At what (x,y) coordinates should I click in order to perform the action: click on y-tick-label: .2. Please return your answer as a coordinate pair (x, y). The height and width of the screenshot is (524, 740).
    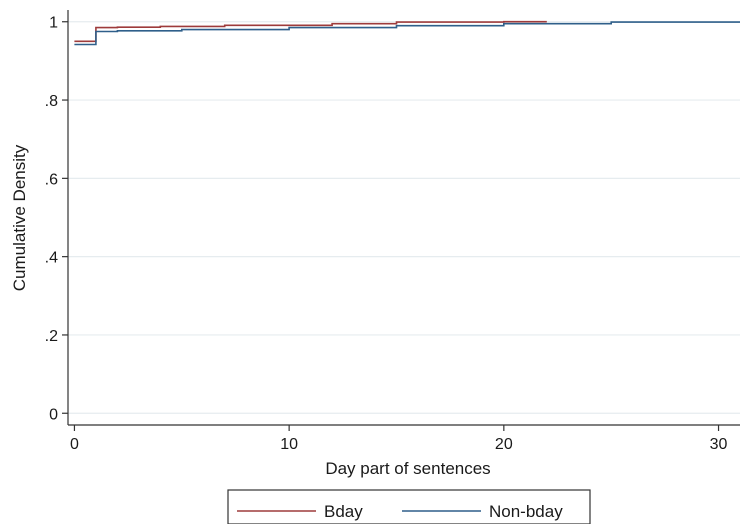
    Looking at the image, I should click on (51, 336).